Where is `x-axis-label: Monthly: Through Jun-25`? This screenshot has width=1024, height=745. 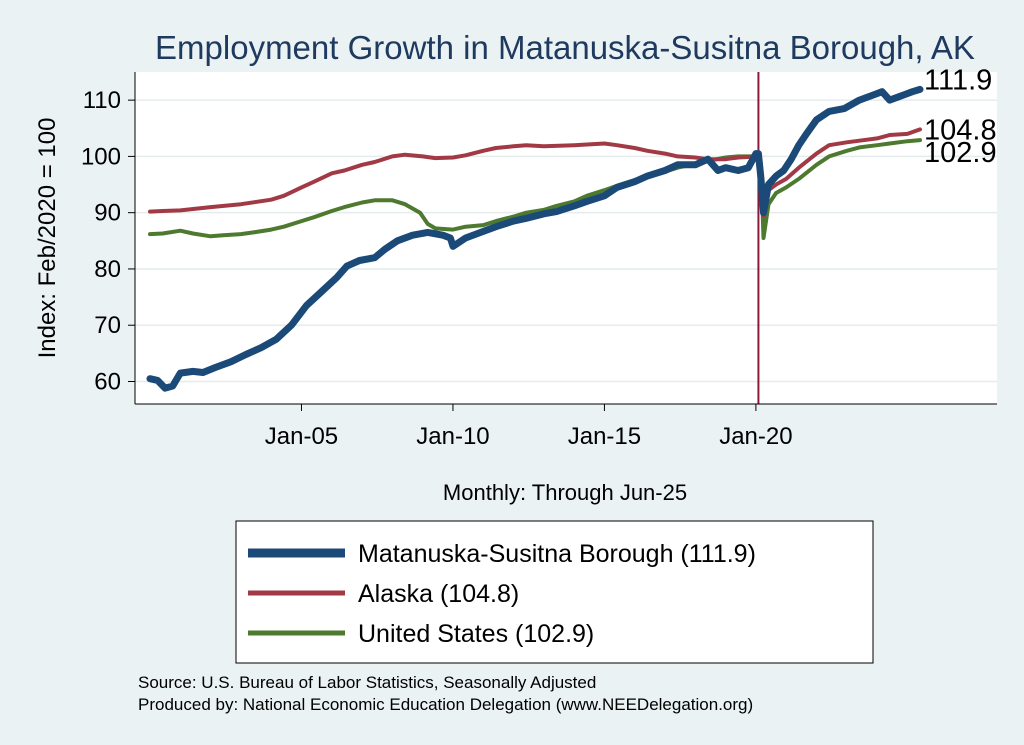 x-axis-label: Monthly: Through Jun-25 is located at coordinates (565, 492).